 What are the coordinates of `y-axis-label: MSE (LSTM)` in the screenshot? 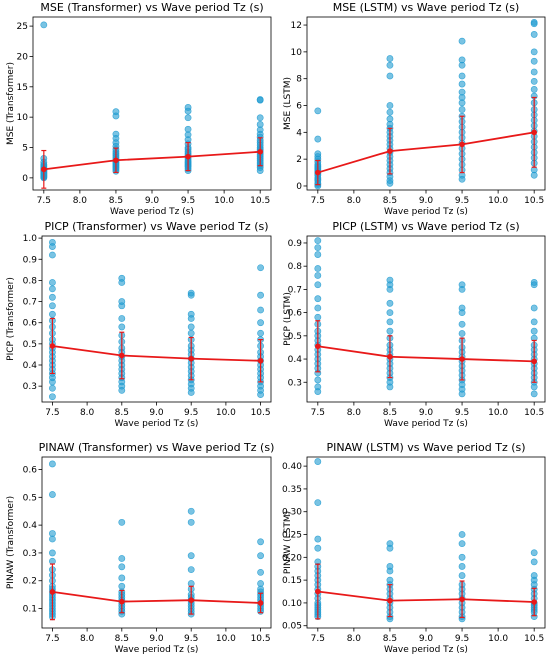 It's located at (288, 103).